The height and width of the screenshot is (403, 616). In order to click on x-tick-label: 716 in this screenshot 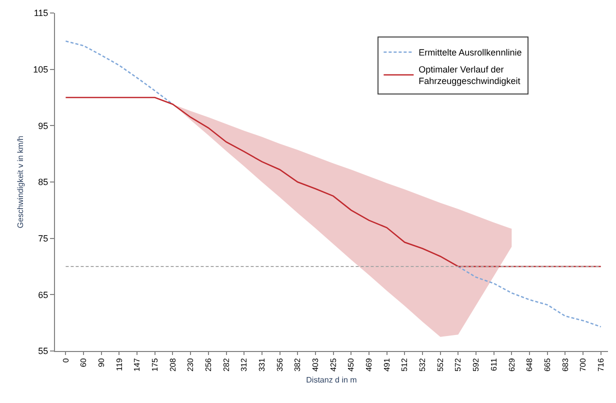, I will do `click(601, 365)`.